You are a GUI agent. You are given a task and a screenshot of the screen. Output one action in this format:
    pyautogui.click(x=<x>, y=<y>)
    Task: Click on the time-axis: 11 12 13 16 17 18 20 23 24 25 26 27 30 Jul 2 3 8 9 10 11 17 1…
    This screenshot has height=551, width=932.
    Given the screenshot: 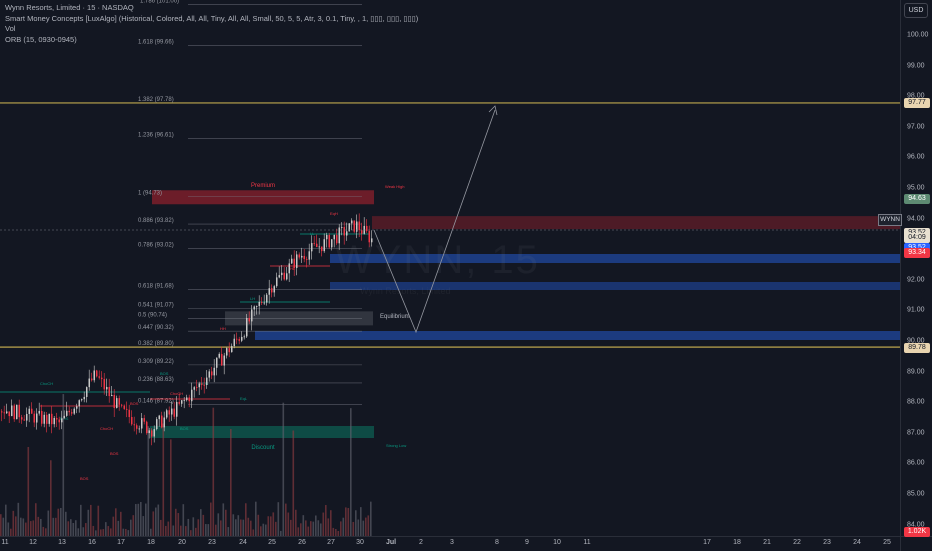 What is the action you would take?
    pyautogui.click(x=450, y=543)
    